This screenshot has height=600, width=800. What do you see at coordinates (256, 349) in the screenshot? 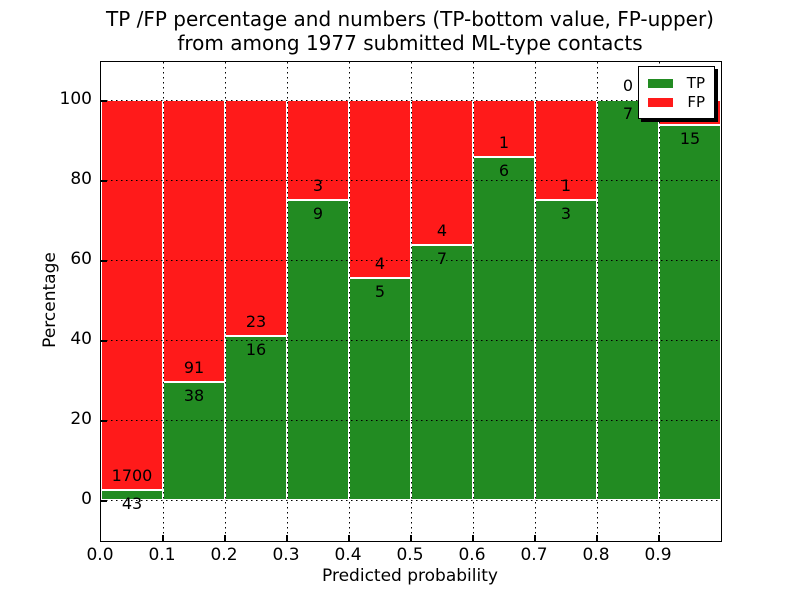
I see `tp-count-label: 16` at bounding box center [256, 349].